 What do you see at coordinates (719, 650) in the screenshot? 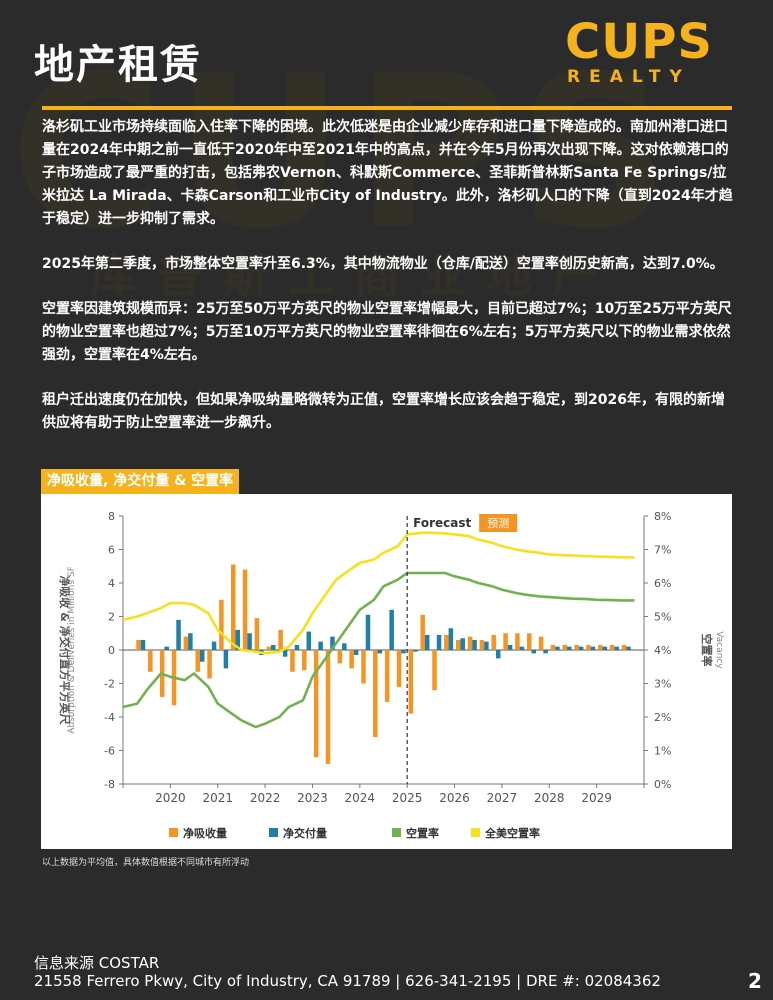
I see `right-axis-title-en: Vacancy` at bounding box center [719, 650].